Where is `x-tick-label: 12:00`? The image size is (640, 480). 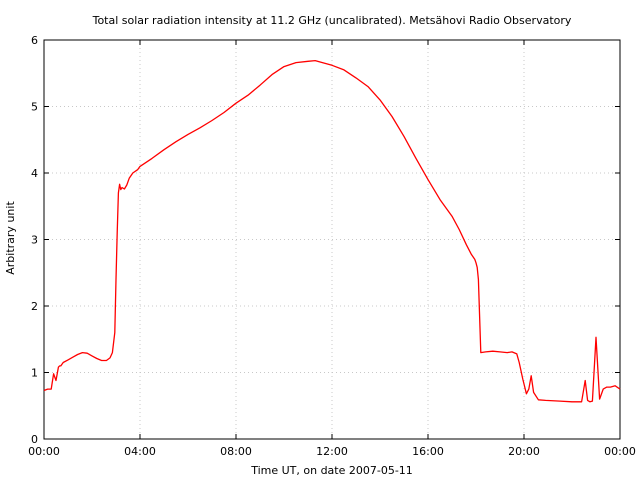
x-tick-label: 12:00 is located at coordinates (332, 451).